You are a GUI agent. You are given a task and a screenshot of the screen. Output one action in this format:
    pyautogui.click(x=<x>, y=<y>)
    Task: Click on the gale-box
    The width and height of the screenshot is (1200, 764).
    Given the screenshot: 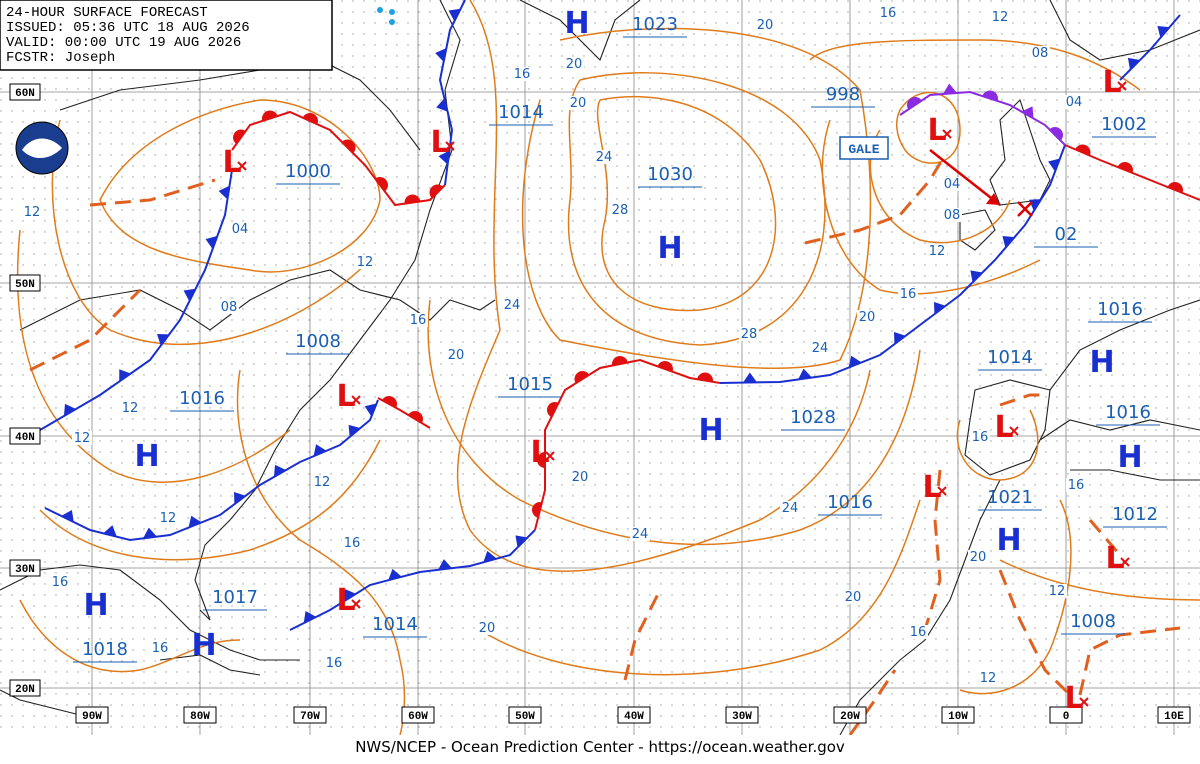 What is the action you would take?
    pyautogui.click(x=864, y=148)
    